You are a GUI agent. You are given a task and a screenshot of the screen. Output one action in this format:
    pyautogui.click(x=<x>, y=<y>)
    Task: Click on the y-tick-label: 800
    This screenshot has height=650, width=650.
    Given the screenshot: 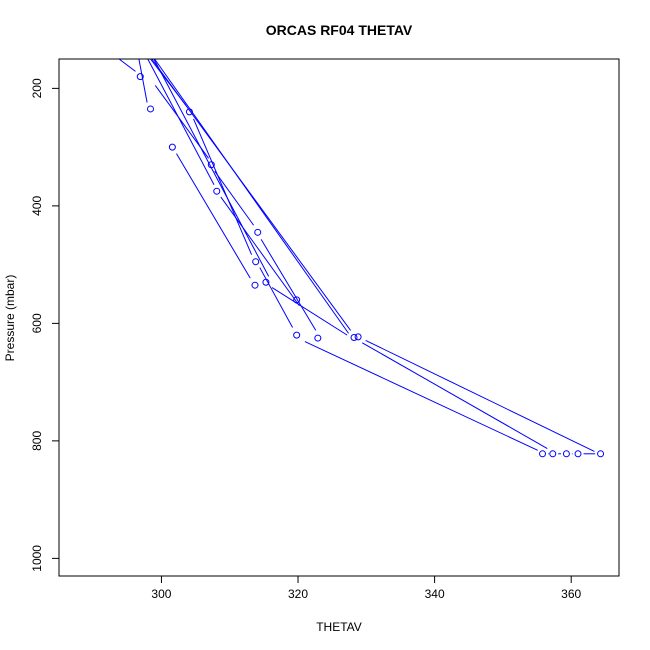 What is the action you would take?
    pyautogui.click(x=37, y=441)
    